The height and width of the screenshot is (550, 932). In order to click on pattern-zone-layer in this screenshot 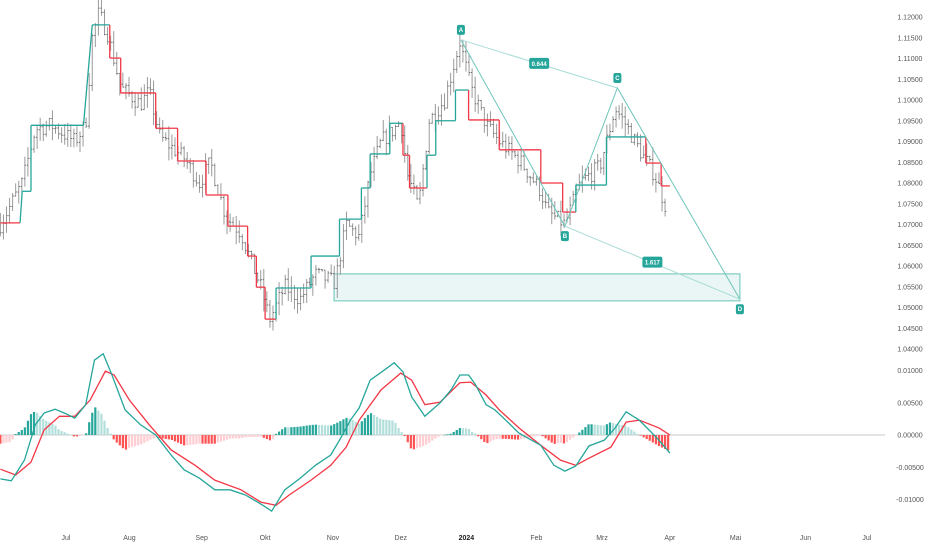, I will do `click(537, 287)`.